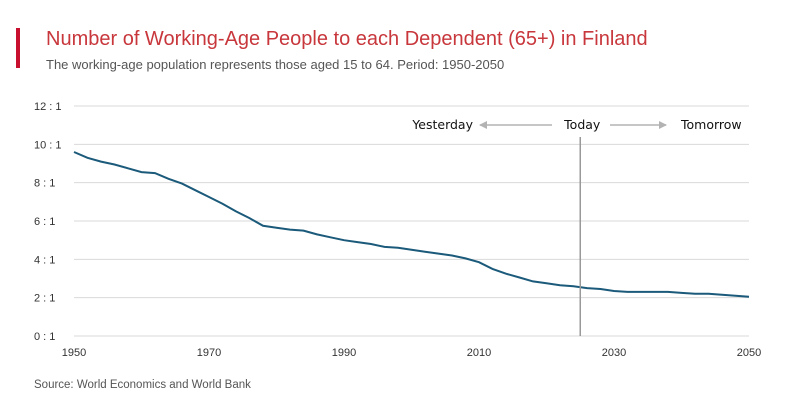 Image resolution: width=800 pixels, height=400 pixels. What do you see at coordinates (142, 385) in the screenshot?
I see `source-note: Source: World Economics and World Bank` at bounding box center [142, 385].